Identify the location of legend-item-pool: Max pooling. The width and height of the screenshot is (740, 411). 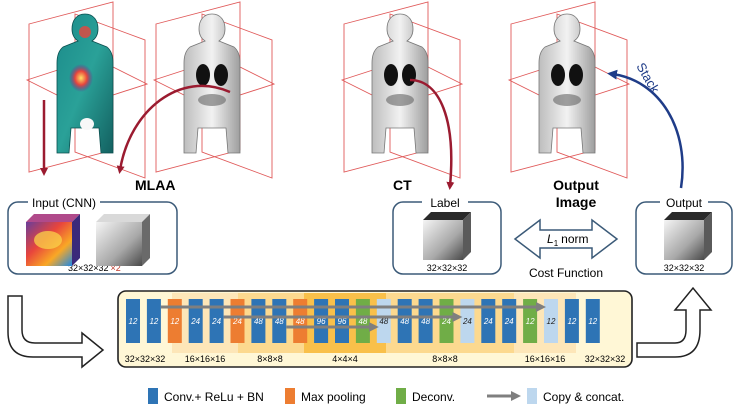
(325, 396).